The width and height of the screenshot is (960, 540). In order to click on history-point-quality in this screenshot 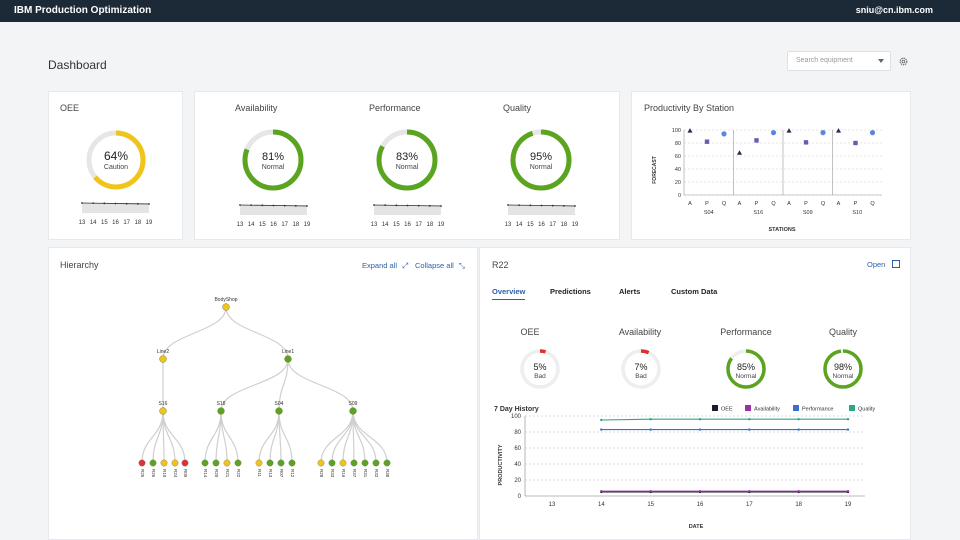, I will do `click(650, 419)`.